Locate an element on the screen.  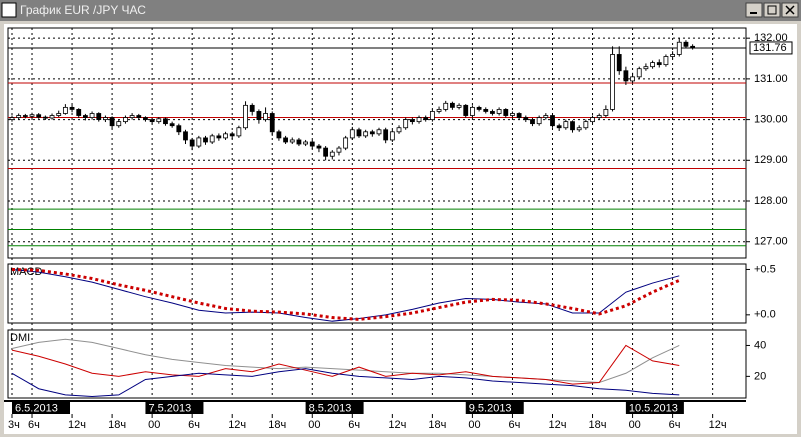
x-tick-label: 12ч is located at coordinates (718, 425).